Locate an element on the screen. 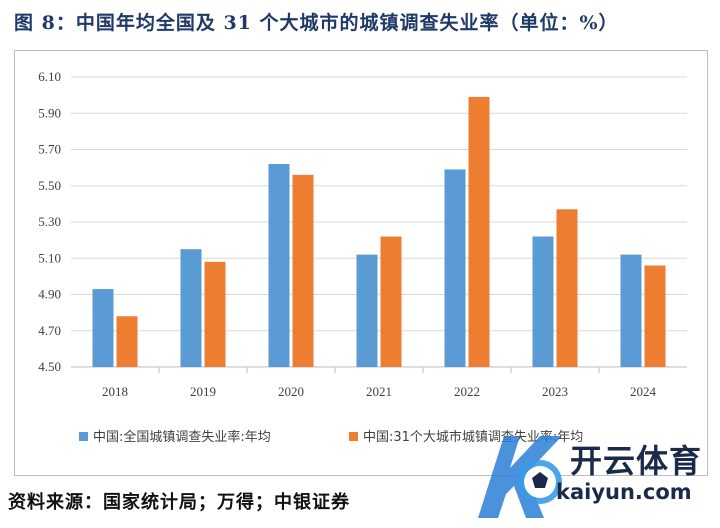 The width and height of the screenshot is (720, 528). x-tick-label: 2023 is located at coordinates (555, 391).